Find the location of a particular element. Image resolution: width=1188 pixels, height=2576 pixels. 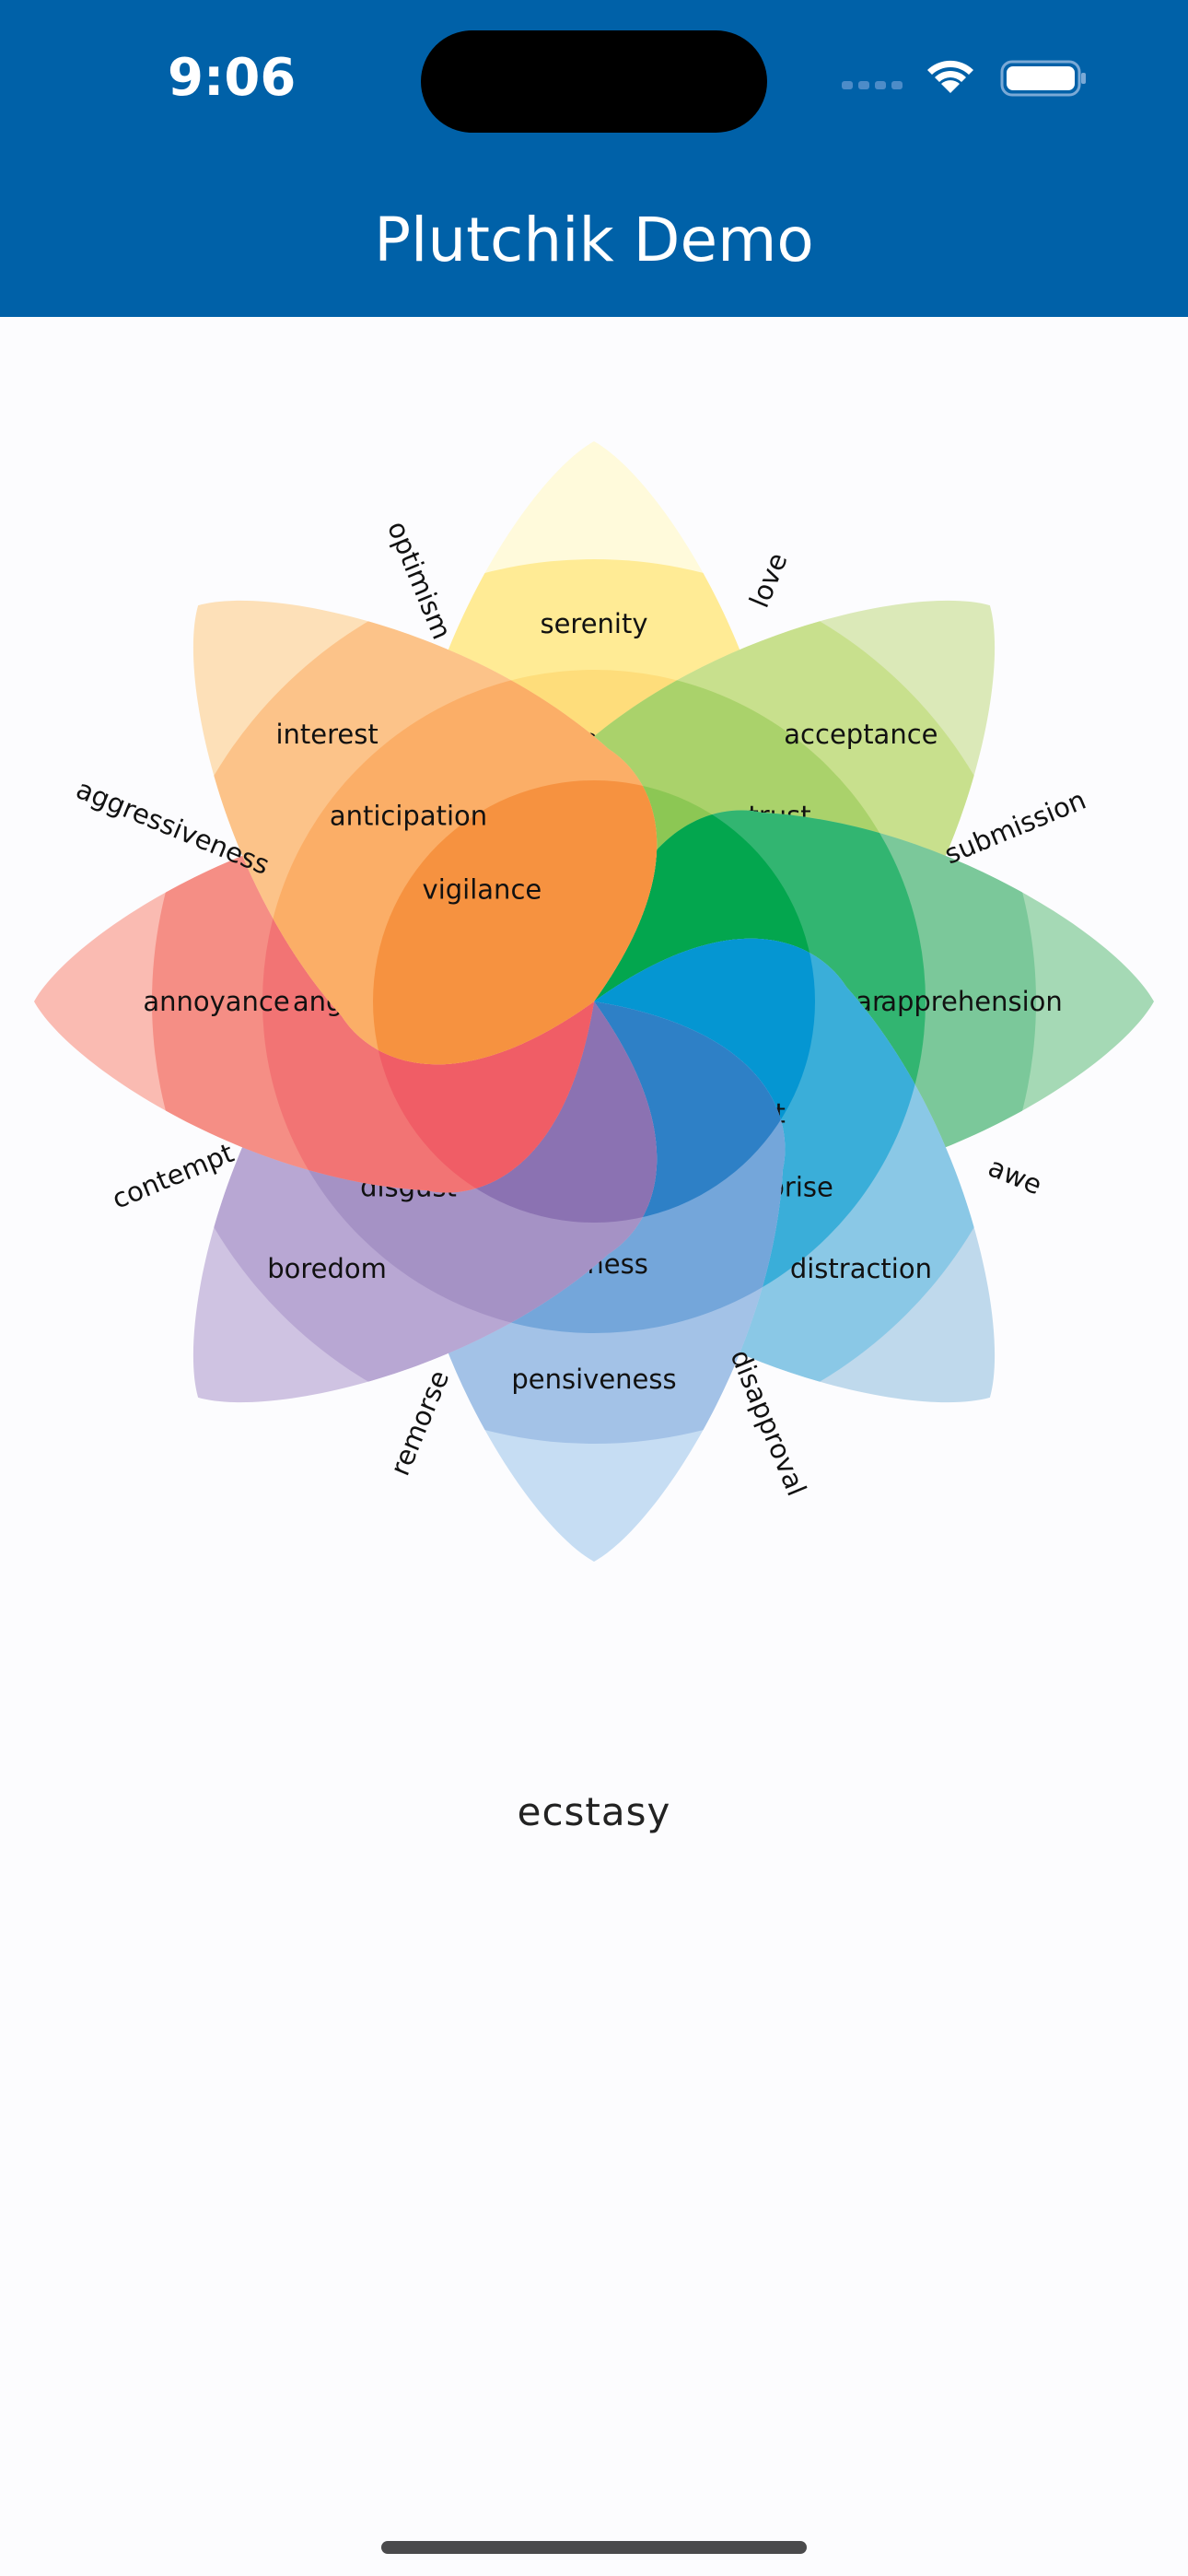

status-time: 9:06 is located at coordinates (232, 78).